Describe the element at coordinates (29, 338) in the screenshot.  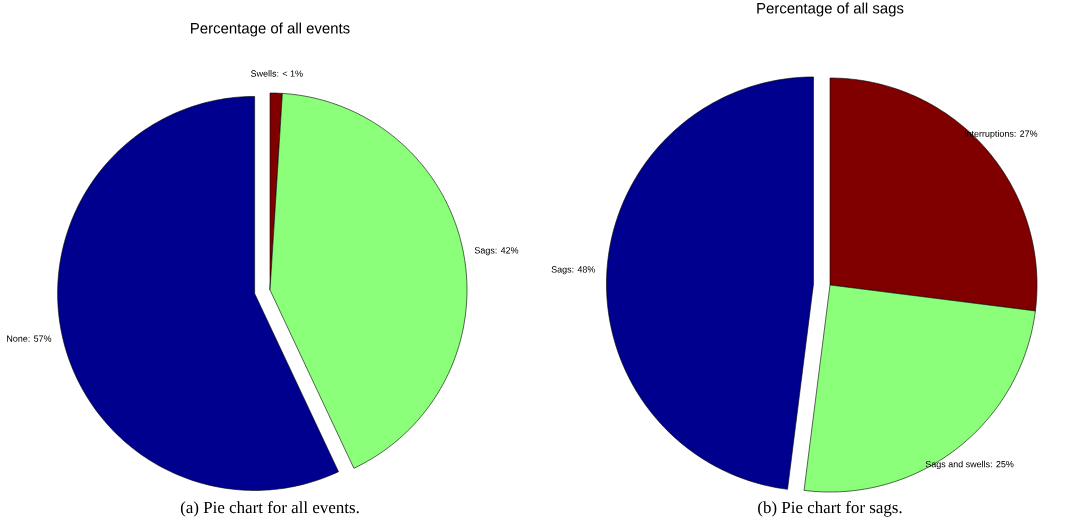
I see `slice-label: None: 57%` at that location.